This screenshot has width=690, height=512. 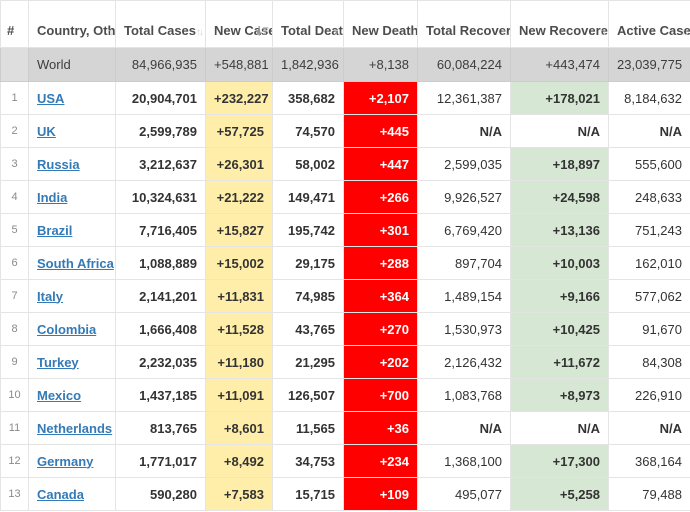 I want to click on cell-new-recovered: +17,300, so click(x=559, y=461).